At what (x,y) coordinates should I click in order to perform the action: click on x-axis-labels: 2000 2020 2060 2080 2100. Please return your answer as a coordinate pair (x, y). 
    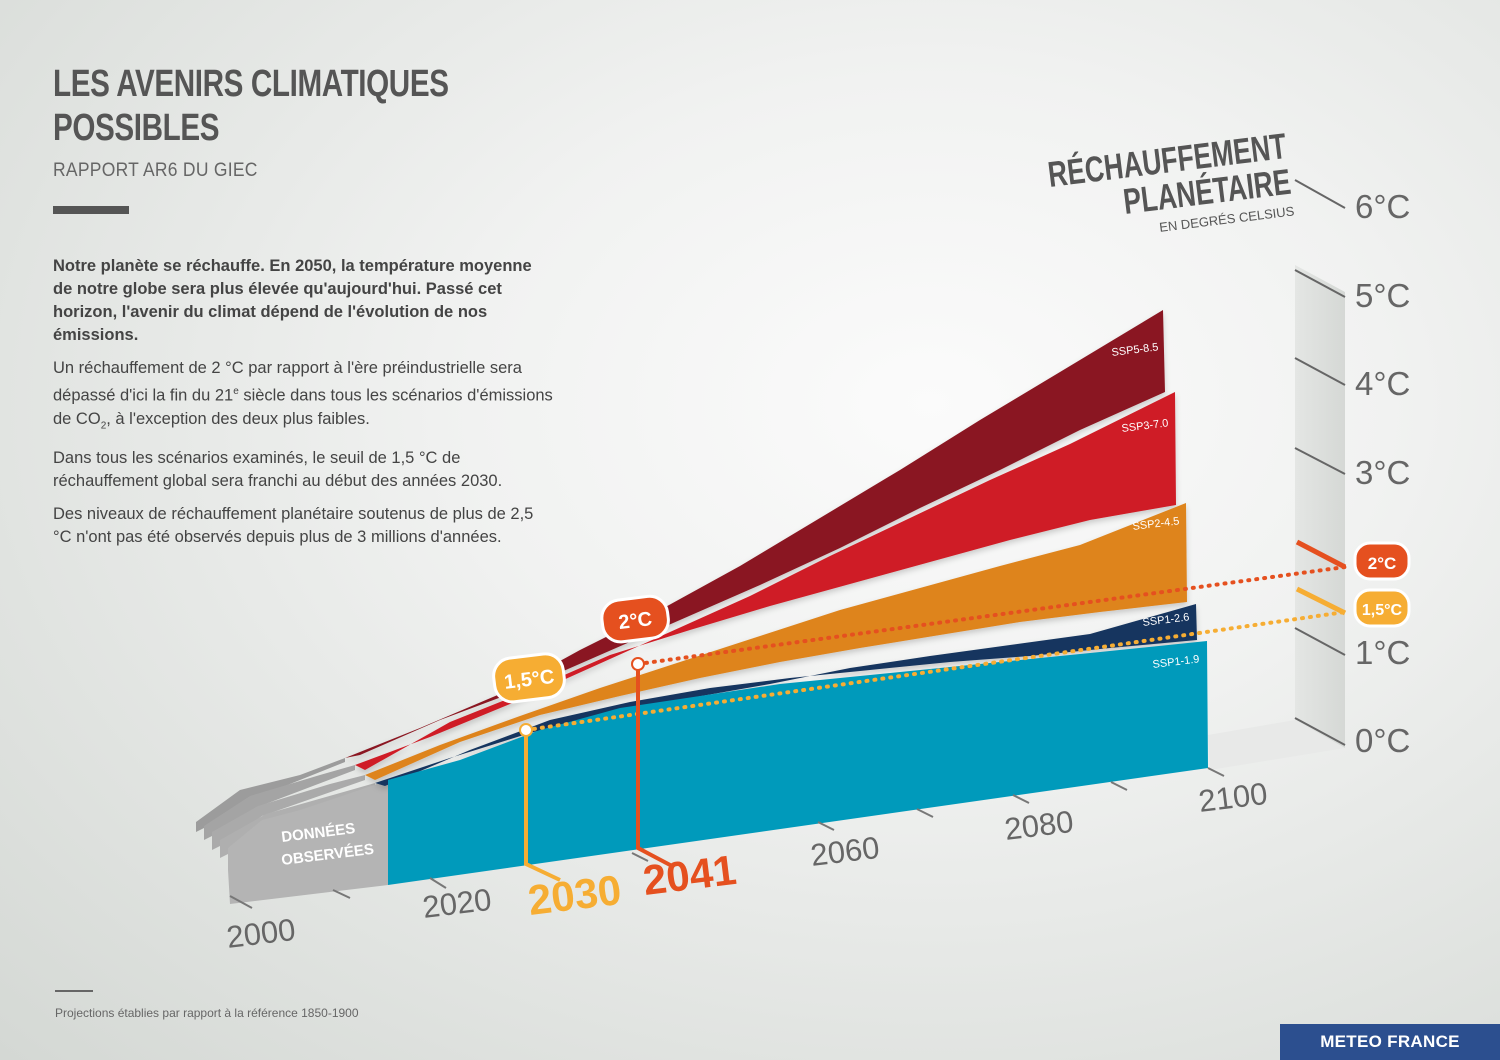
    Looking at the image, I should click on (747, 865).